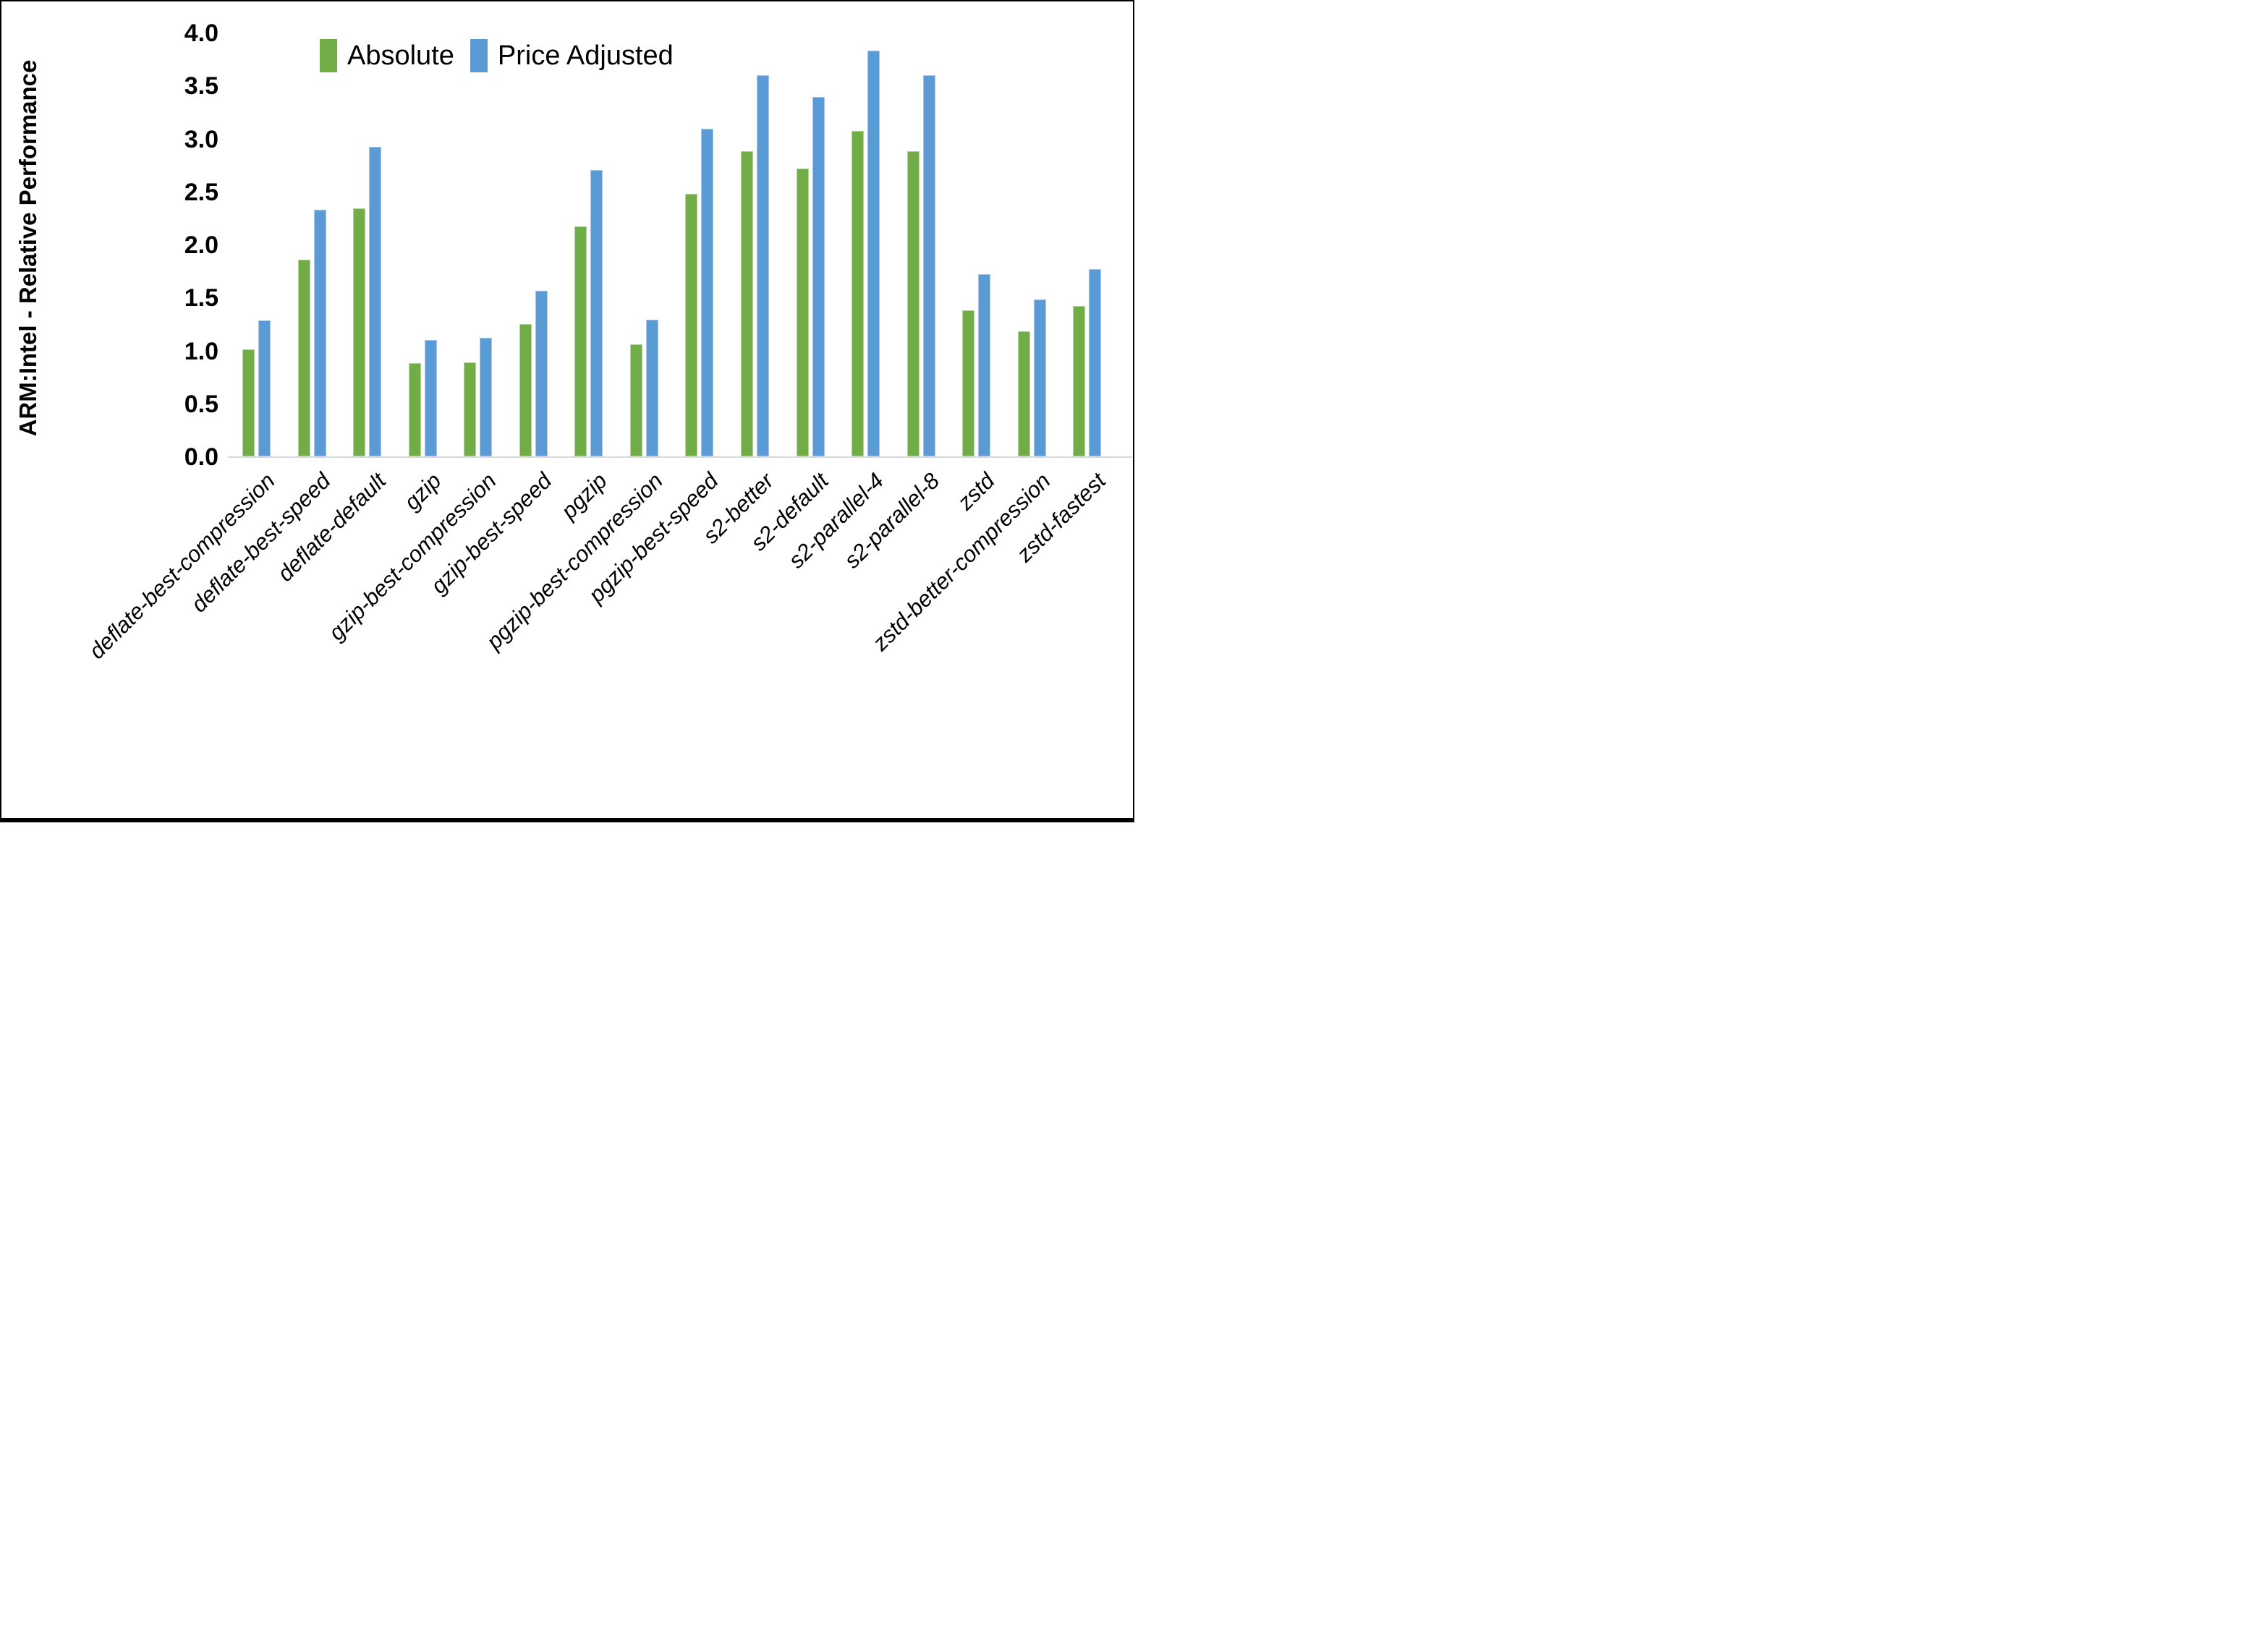 Image resolution: width=2268 pixels, height=1644 pixels. I want to click on y-tick-4.0: 4.0, so click(201, 33).